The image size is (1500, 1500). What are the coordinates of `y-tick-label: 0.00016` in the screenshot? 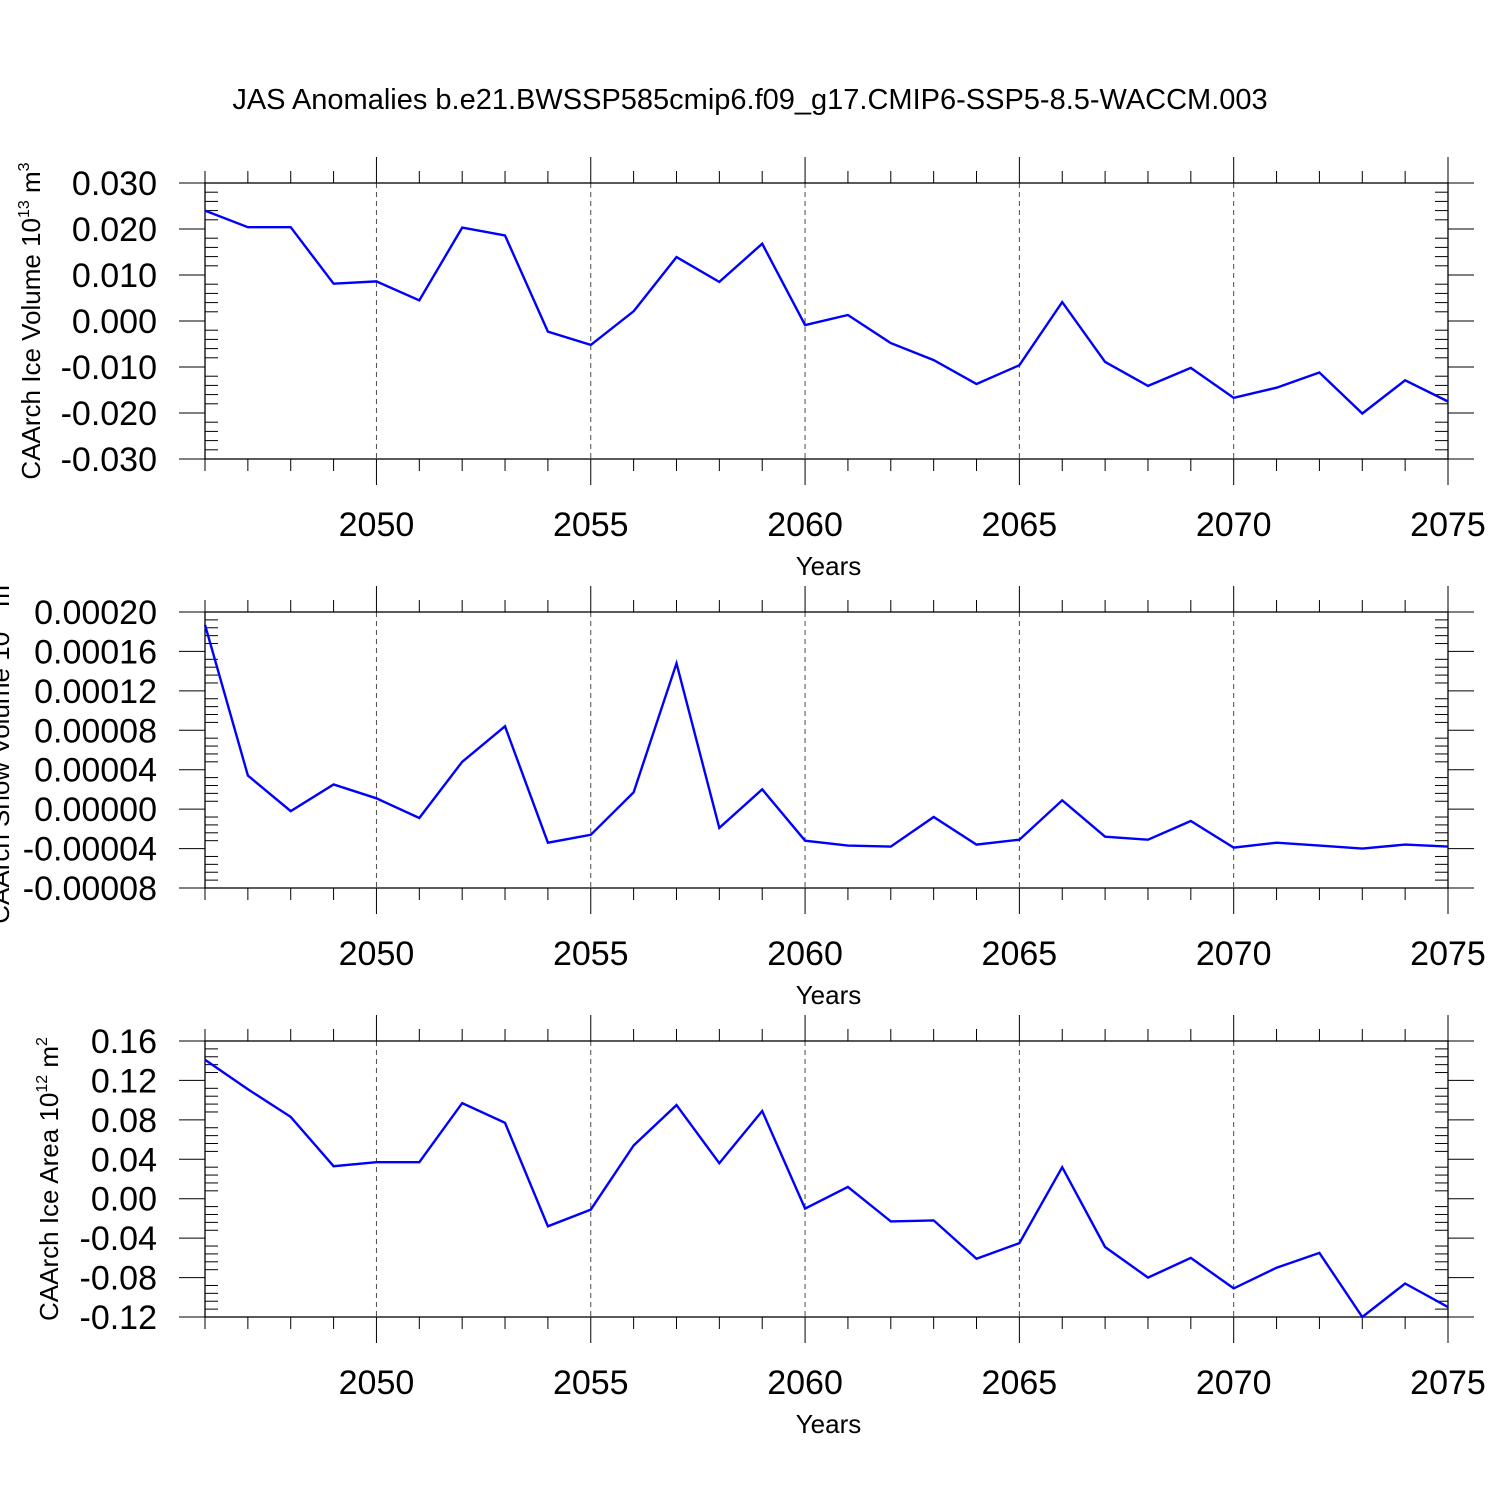 It's located at (95, 652).